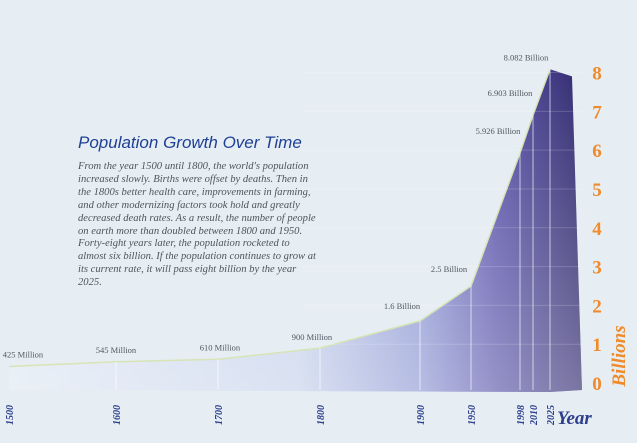  What do you see at coordinates (312, 337) in the screenshot?
I see `data-label: 900 Million` at bounding box center [312, 337].